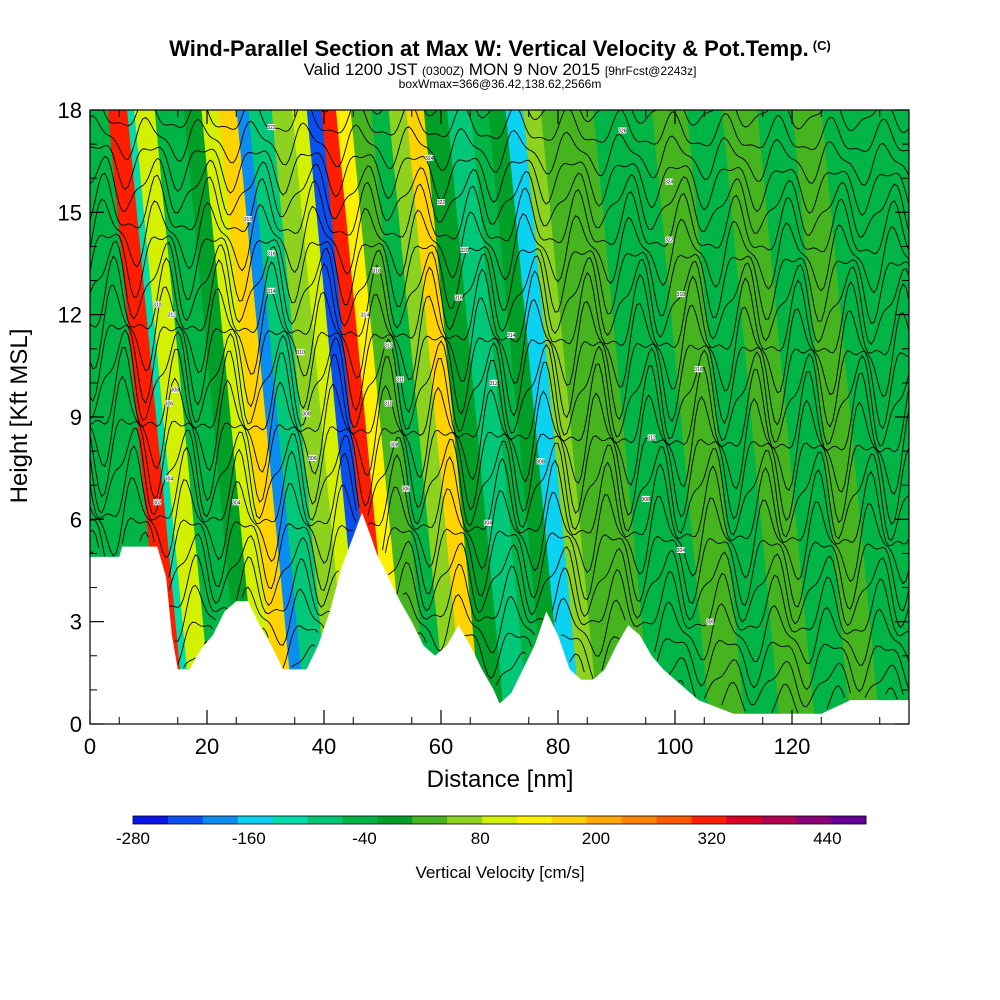  Describe the element at coordinates (76, 622) in the screenshot. I see `y-tick-label: 3` at that location.